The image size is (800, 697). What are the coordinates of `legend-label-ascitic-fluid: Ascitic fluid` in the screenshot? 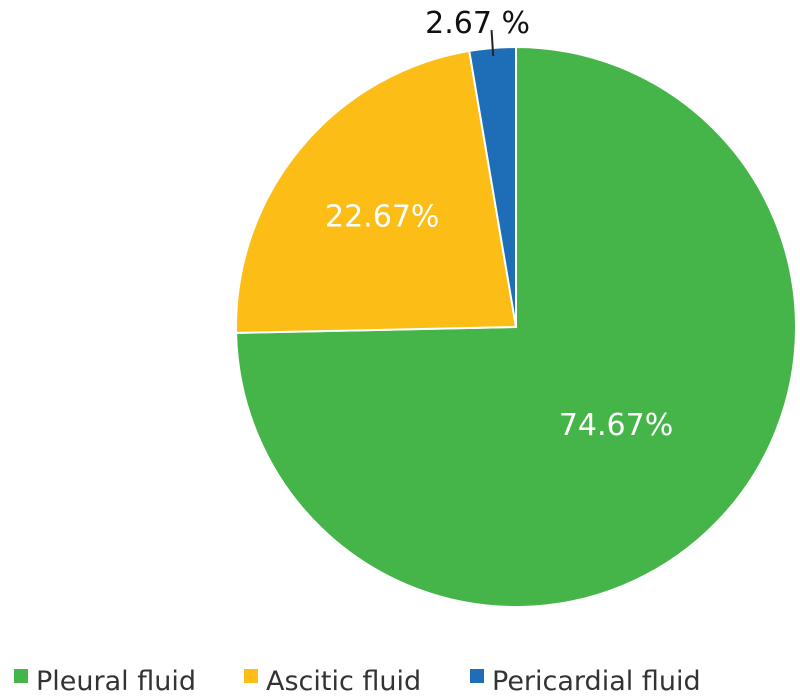 It's located at (343, 681).